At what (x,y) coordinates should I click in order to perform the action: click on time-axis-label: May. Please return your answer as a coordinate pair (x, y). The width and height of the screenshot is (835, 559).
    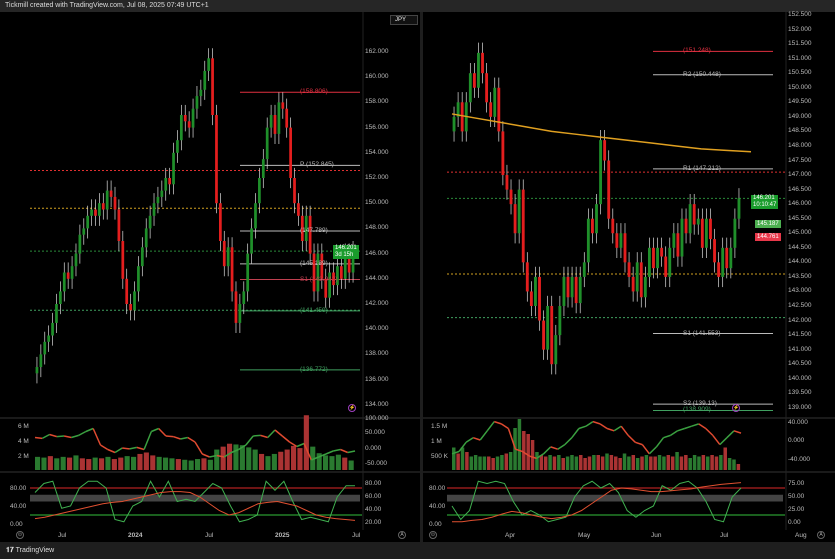
    Looking at the image, I should click on (584, 535).